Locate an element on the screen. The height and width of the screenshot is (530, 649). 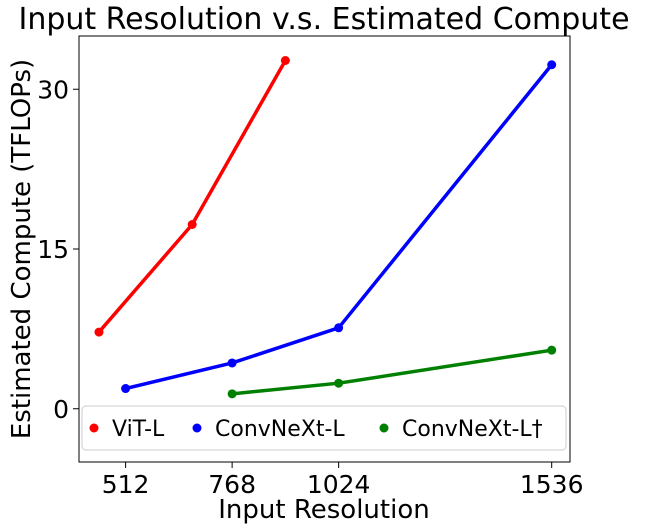
x-axis: 512 768 1024 1536 is located at coordinates (343, 480).